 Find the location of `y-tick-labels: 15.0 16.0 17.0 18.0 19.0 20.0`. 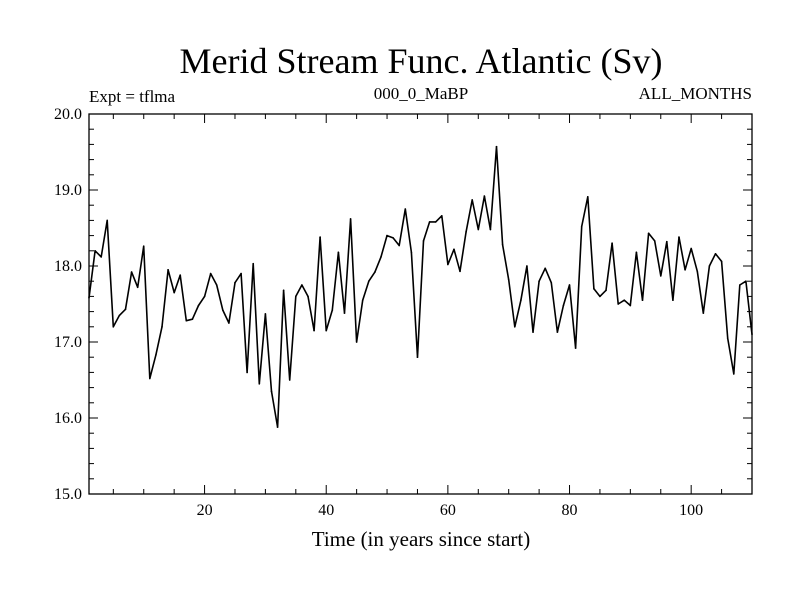

y-tick-labels: 15.0 16.0 17.0 18.0 19.0 20.0 is located at coordinates (68, 304).